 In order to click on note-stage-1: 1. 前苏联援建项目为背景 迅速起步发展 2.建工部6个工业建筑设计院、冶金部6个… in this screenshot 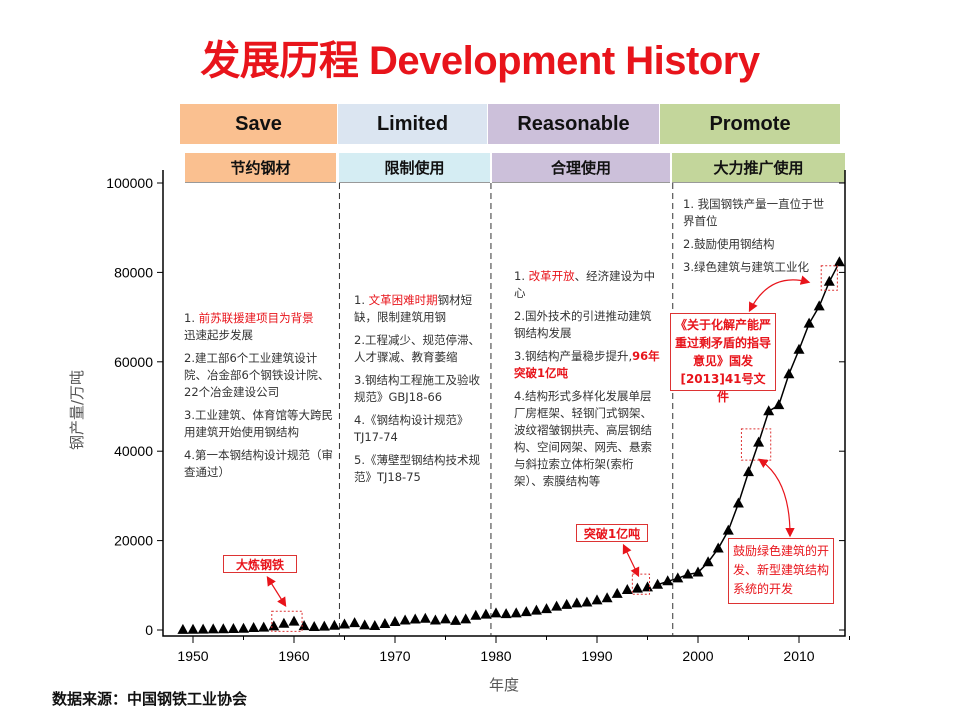, I will do `click(258, 395)`.